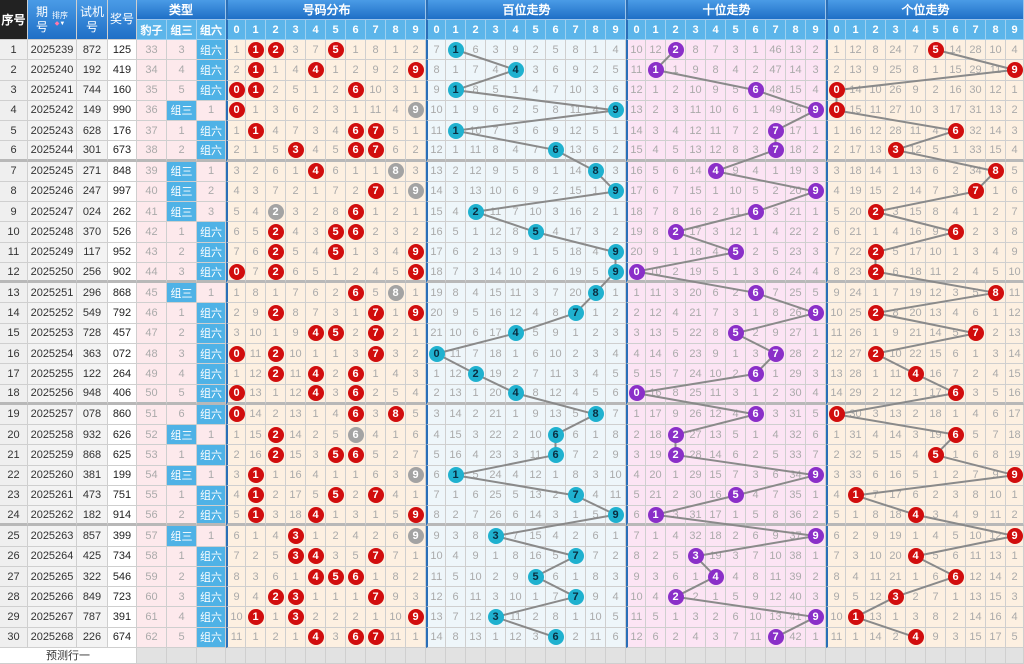 This screenshot has height=664, width=1024. I want to click on ge-cell: 25, so click(856, 313).